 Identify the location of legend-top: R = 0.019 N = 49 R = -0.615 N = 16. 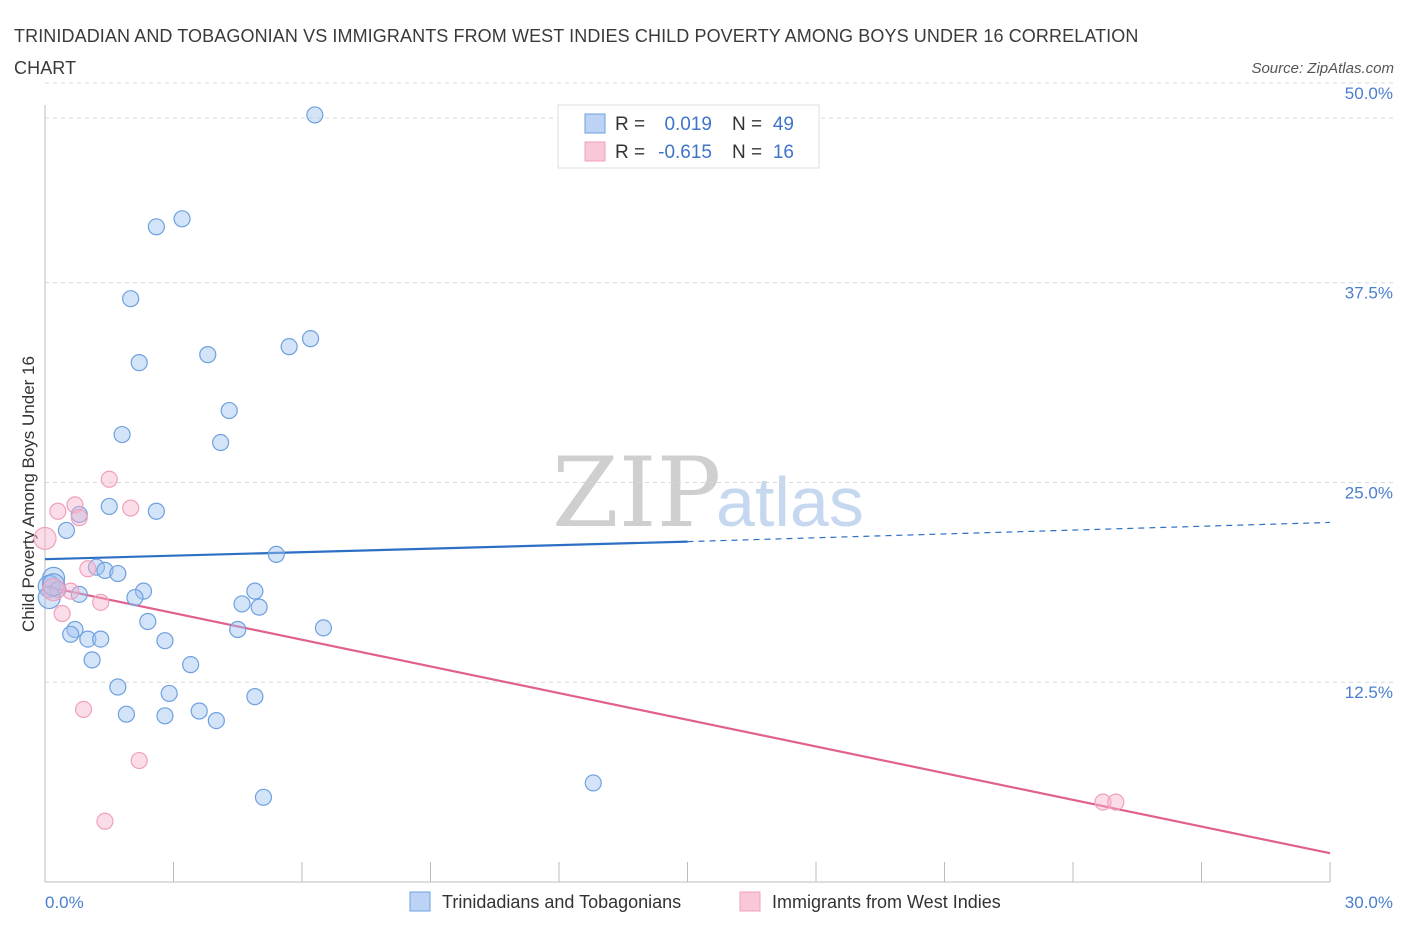
(688, 136).